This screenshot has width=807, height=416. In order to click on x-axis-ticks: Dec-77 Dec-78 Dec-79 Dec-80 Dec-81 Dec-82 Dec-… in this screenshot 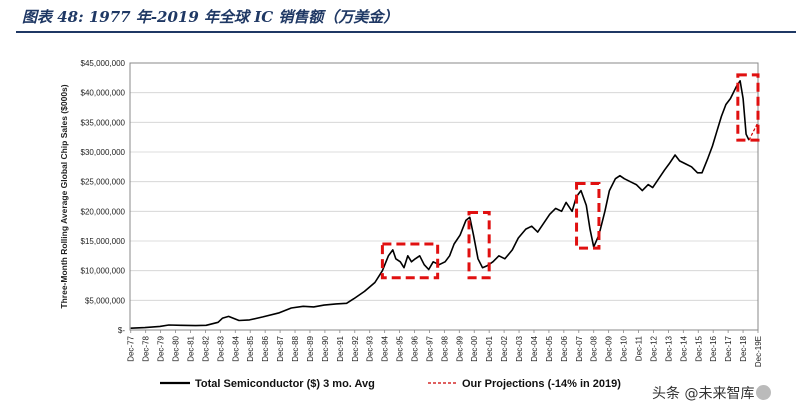, I will do `click(445, 348)`.